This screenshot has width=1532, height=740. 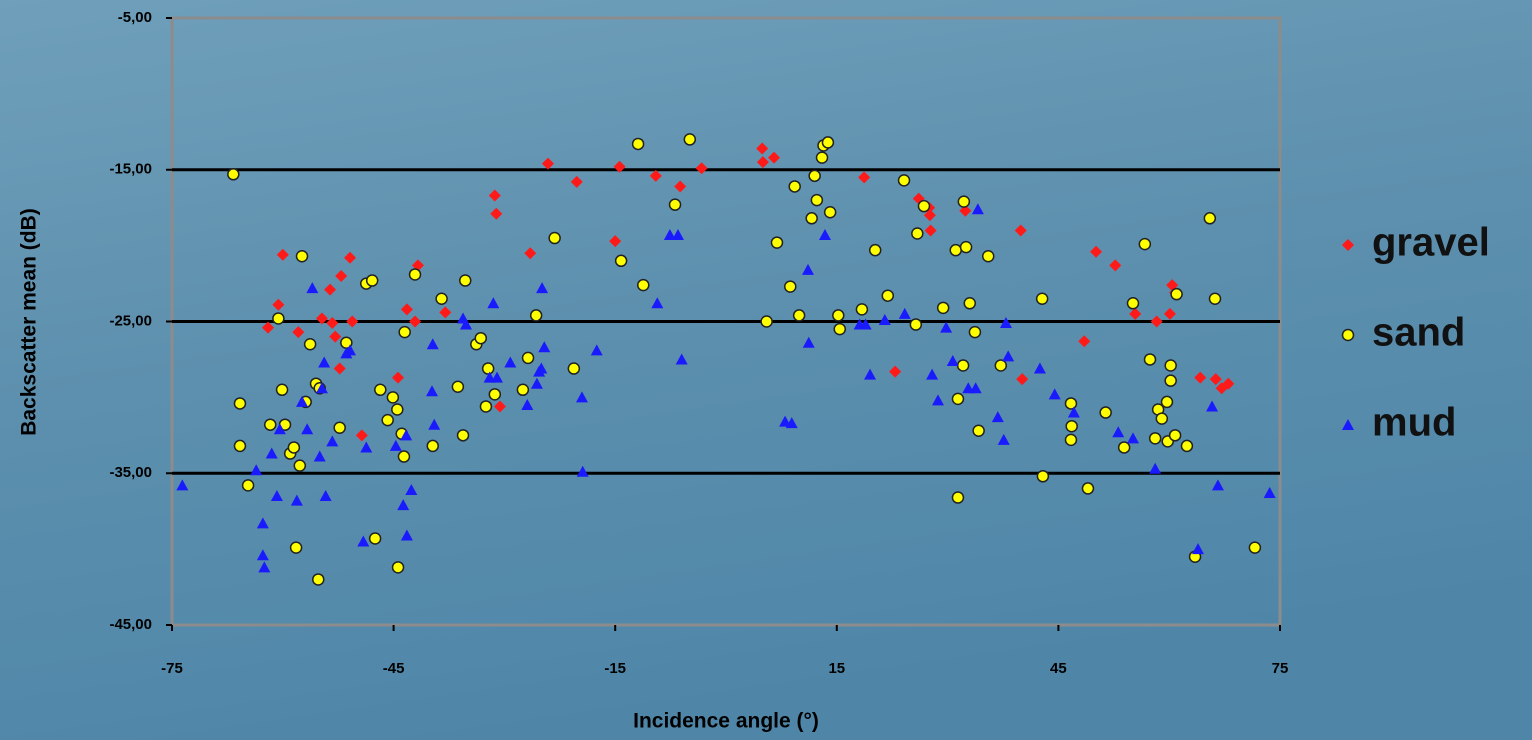 I want to click on legend-label: sand, so click(x=1418, y=333).